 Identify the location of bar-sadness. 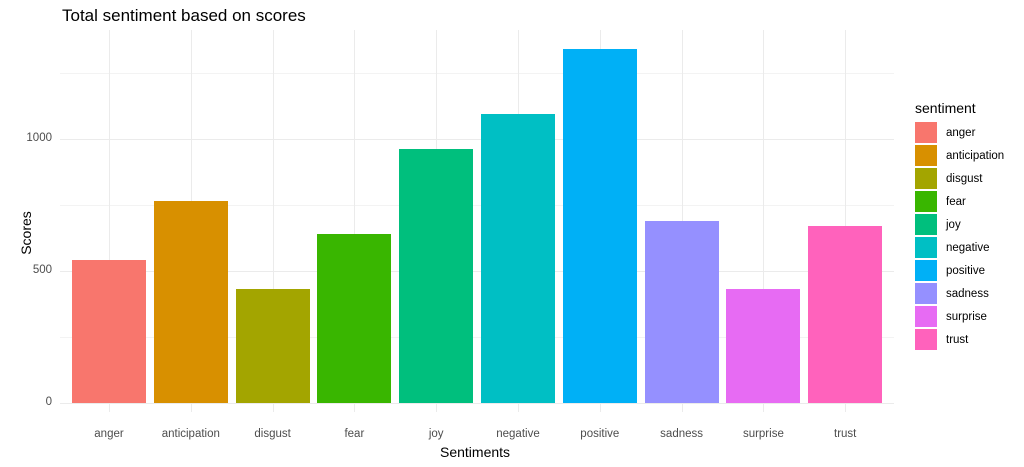
(681, 312).